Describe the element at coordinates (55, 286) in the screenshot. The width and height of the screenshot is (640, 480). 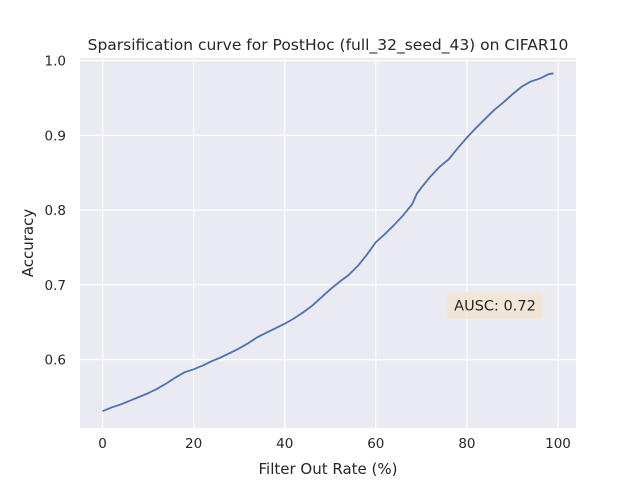
I see `y-tick-label: 0.7` at that location.